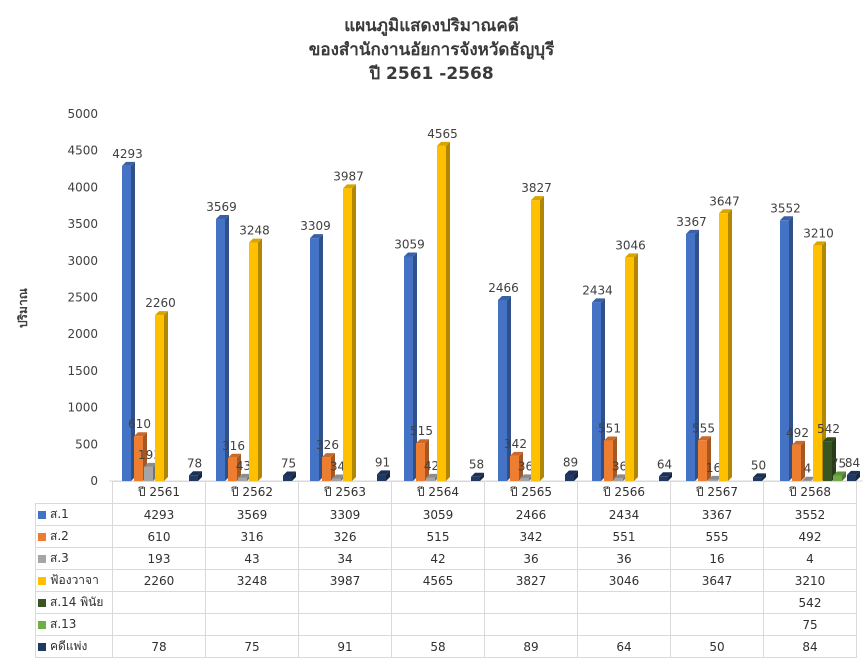  I want to click on table-cell: 36, so click(531, 558).